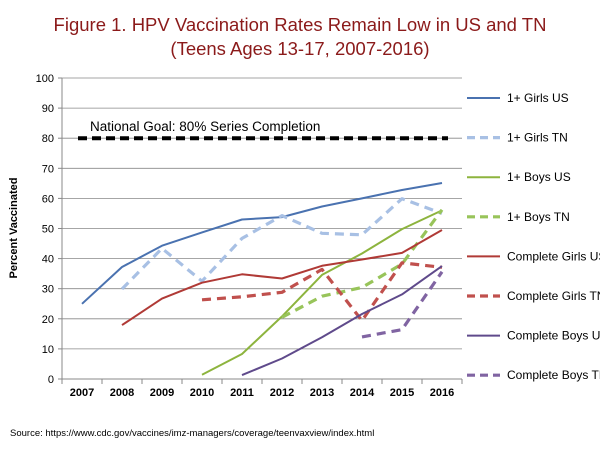 The height and width of the screenshot is (450, 600). I want to click on x-tick-label: 2007, so click(82, 393).